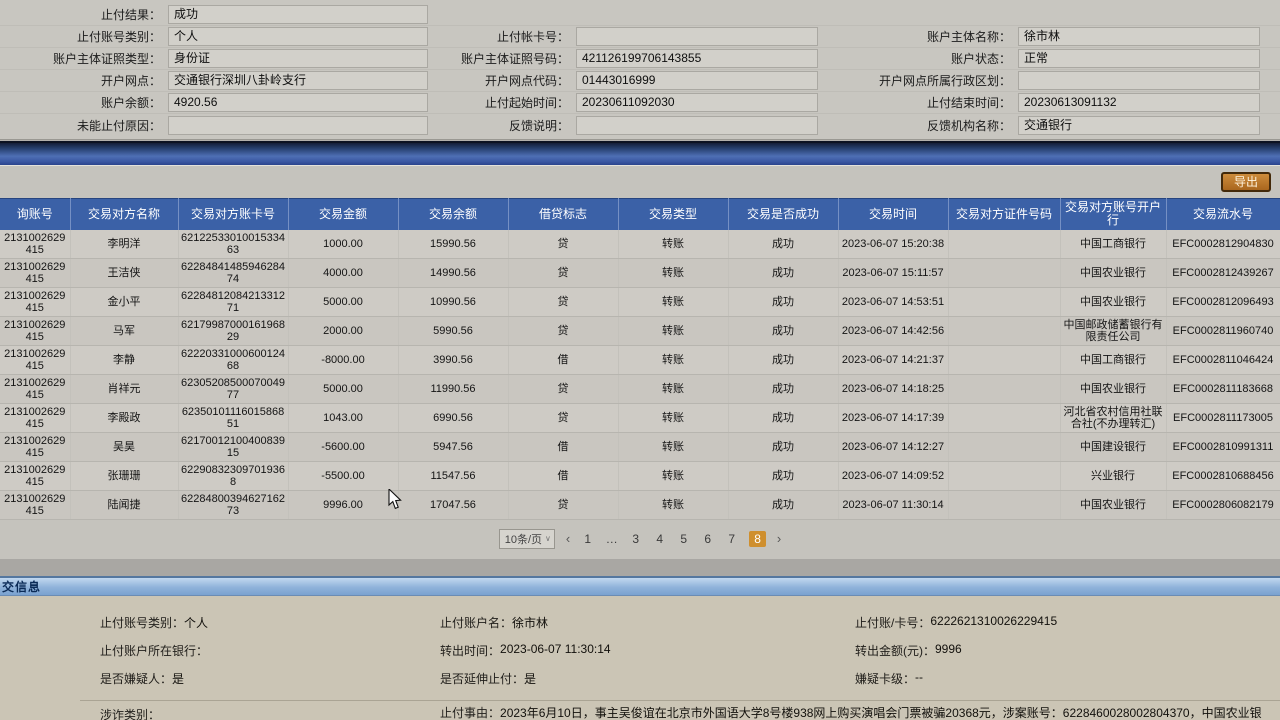  Describe the element at coordinates (708, 538) in the screenshot. I see `page-button-6: 6` at that location.